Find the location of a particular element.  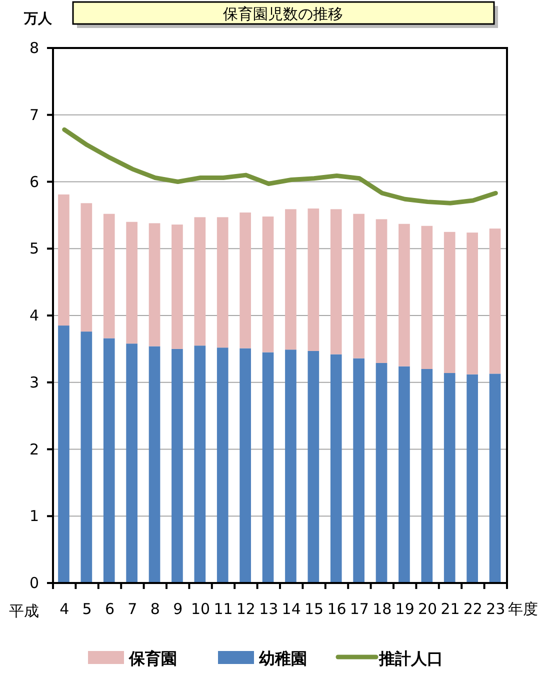

x-tick-label: 5 is located at coordinates (87, 609).